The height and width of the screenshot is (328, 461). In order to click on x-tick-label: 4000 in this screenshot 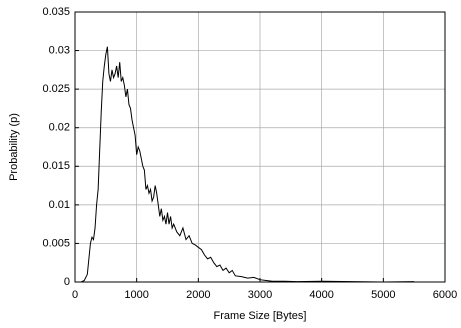, I will do `click(321, 295)`.